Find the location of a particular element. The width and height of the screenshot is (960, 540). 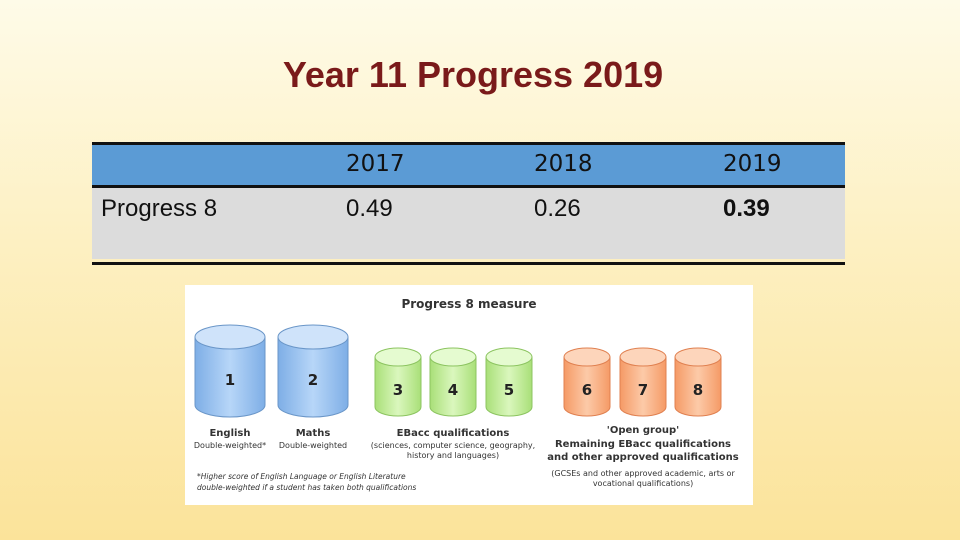

table-row: Progress 8 0.49 0.26 0.39 is located at coordinates (468, 223).